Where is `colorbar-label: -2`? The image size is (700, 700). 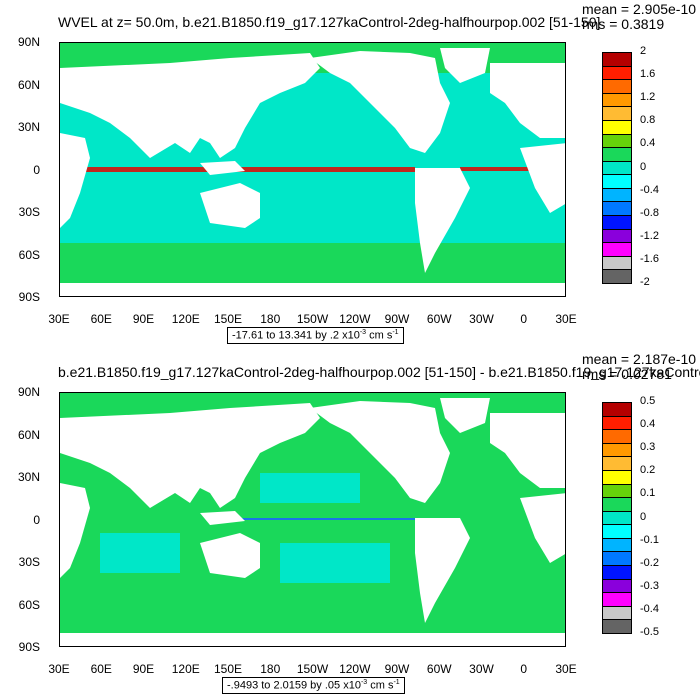
colorbar-label: -2 is located at coordinates (645, 282).